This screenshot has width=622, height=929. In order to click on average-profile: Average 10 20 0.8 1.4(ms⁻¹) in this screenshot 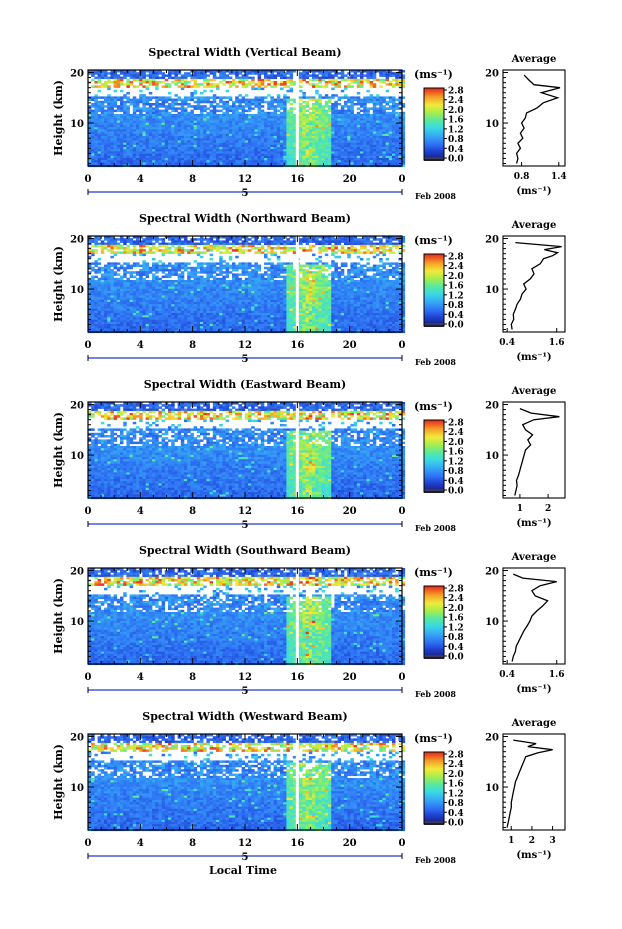, I will do `click(526, 125)`.